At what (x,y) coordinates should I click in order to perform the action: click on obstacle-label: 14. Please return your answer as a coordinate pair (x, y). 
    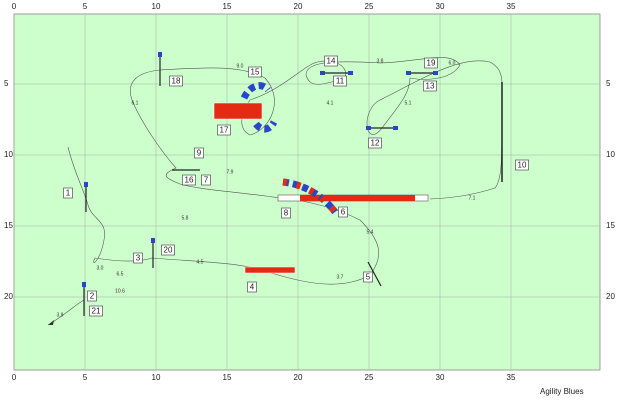
    Looking at the image, I should click on (331, 61).